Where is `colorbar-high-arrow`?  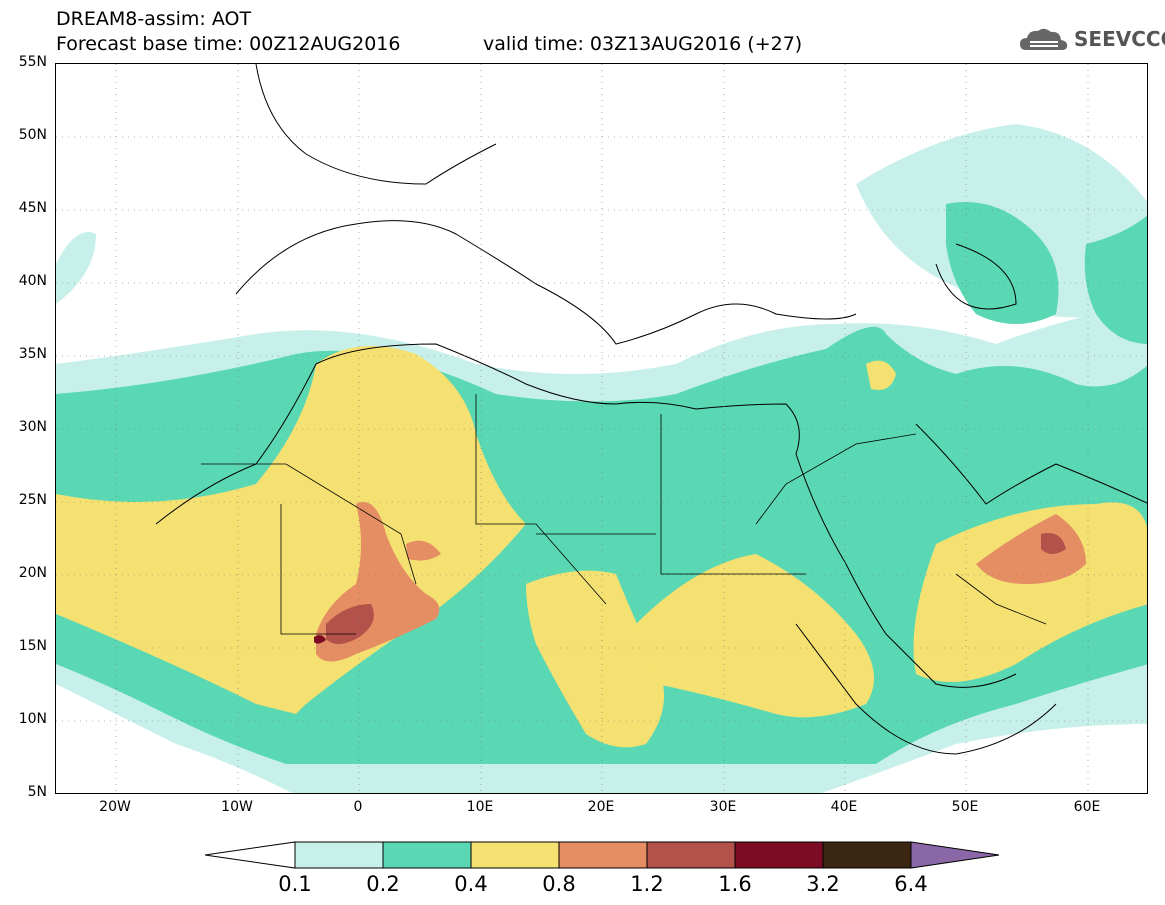
colorbar-high-arrow is located at coordinates (955, 855).